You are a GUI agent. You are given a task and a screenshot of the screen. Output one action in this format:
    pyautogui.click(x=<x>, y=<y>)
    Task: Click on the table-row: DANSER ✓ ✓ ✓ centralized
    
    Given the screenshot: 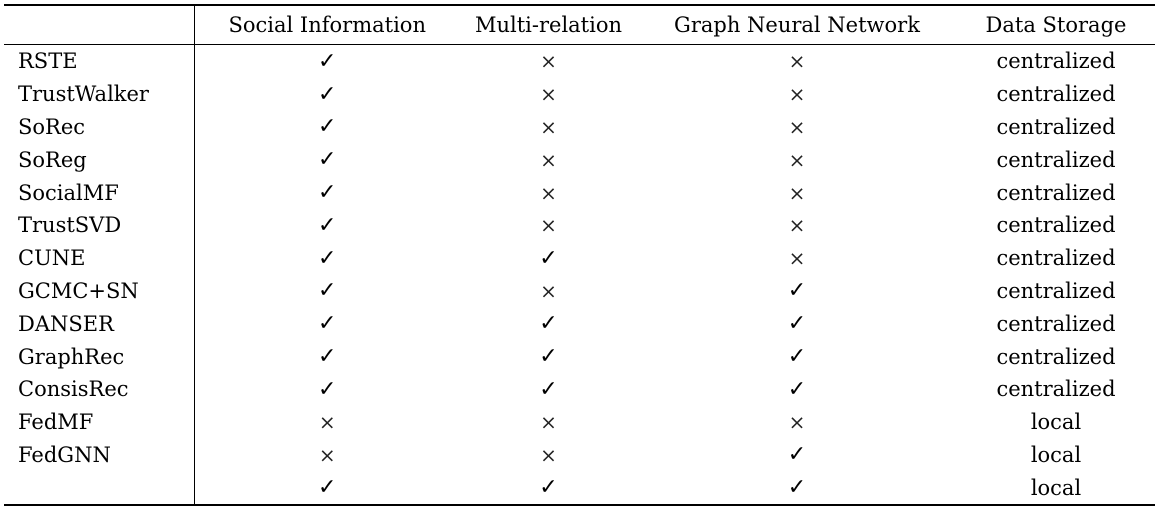 What is the action you would take?
    pyautogui.click(x=579, y=324)
    